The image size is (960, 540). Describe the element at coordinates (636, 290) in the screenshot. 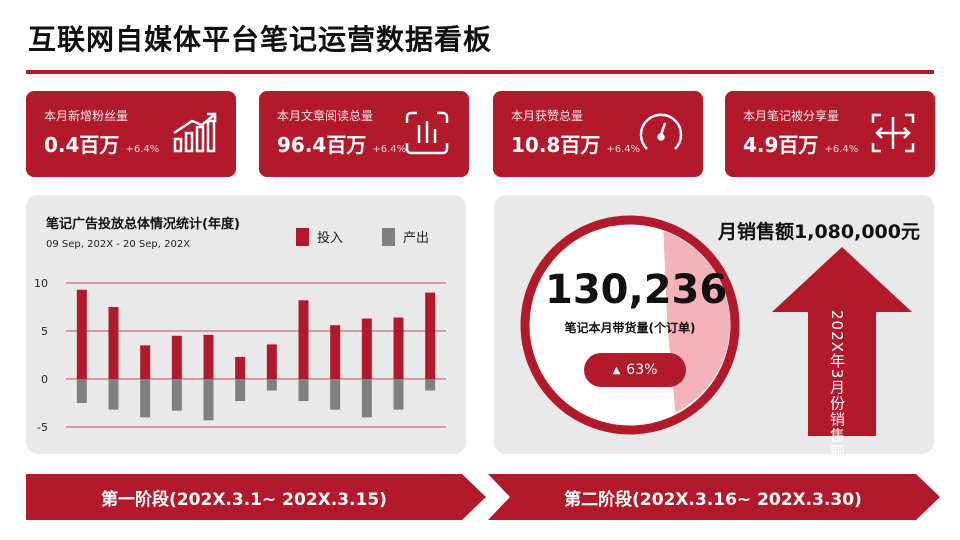

I see `orders-count: 130,236` at that location.